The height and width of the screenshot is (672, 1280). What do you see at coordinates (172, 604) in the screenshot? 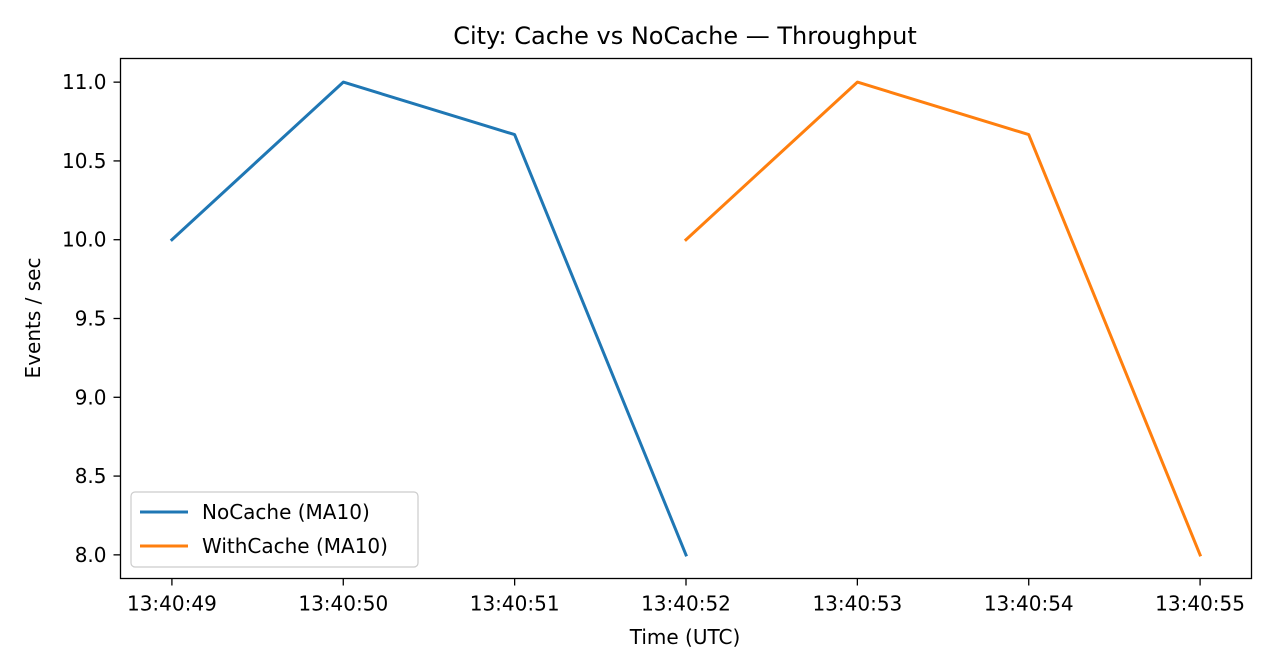
I see `x-tick-label: 13:40:49` at bounding box center [172, 604].